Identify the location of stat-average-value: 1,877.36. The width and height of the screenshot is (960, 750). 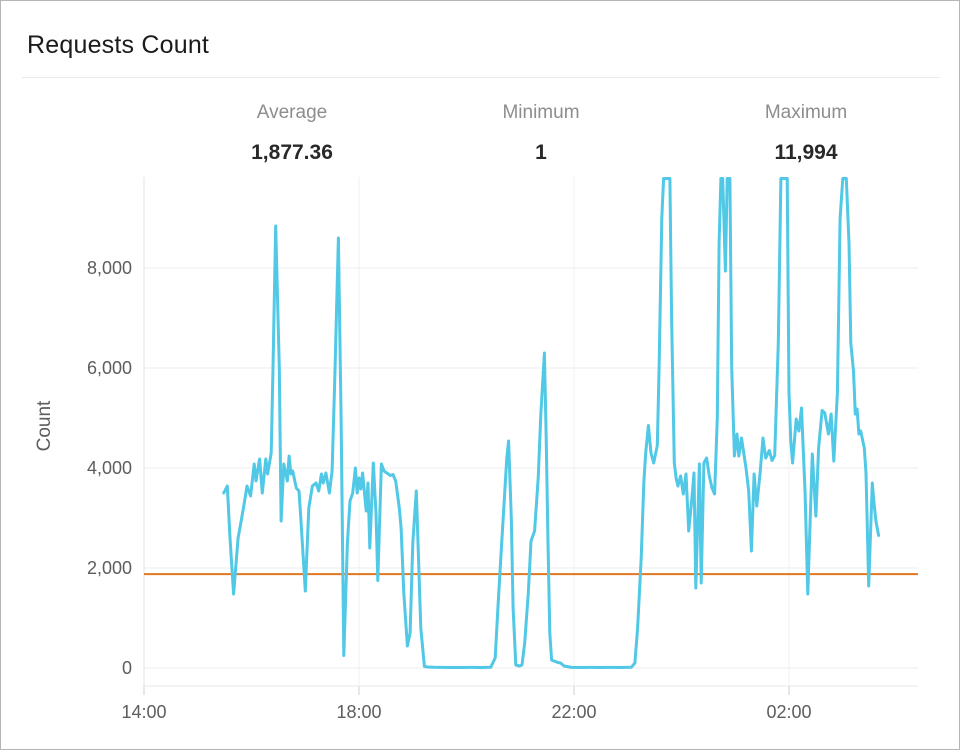
(292, 152).